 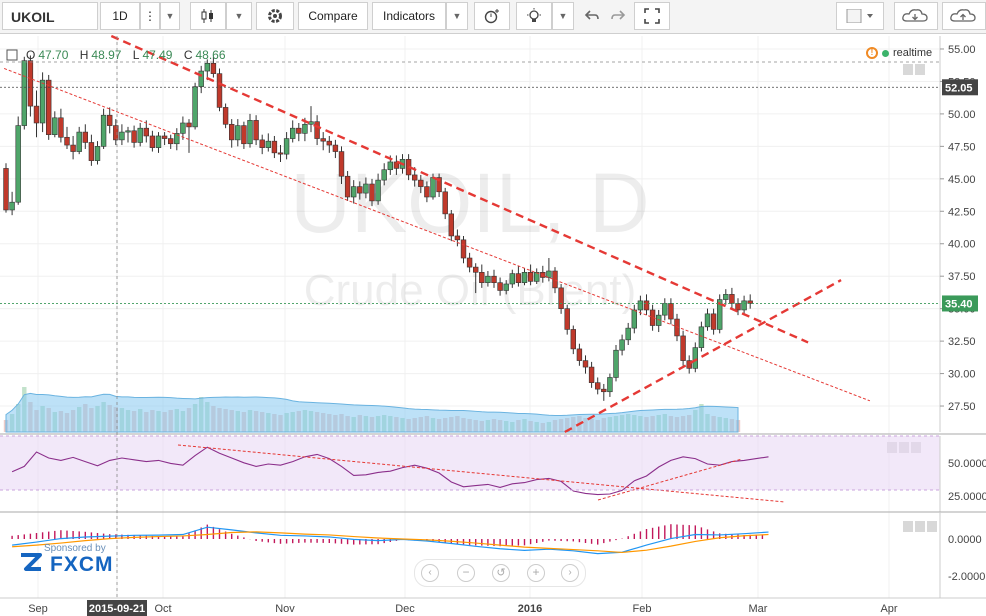 What do you see at coordinates (170, 16) in the screenshot?
I see `interval-dropdown-icon: ▼` at bounding box center [170, 16].